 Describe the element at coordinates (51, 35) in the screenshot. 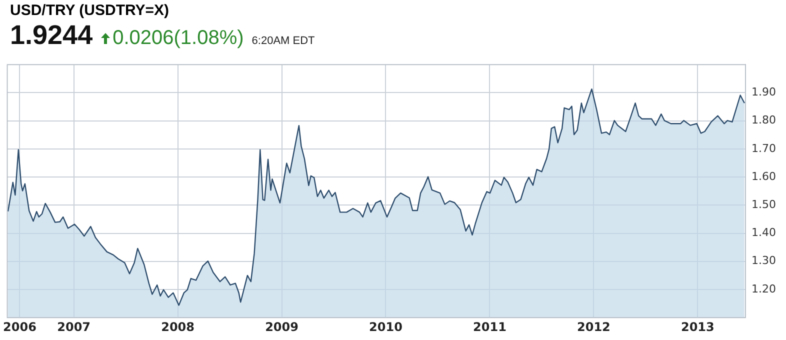

I see `text: 1.9244` at that location.